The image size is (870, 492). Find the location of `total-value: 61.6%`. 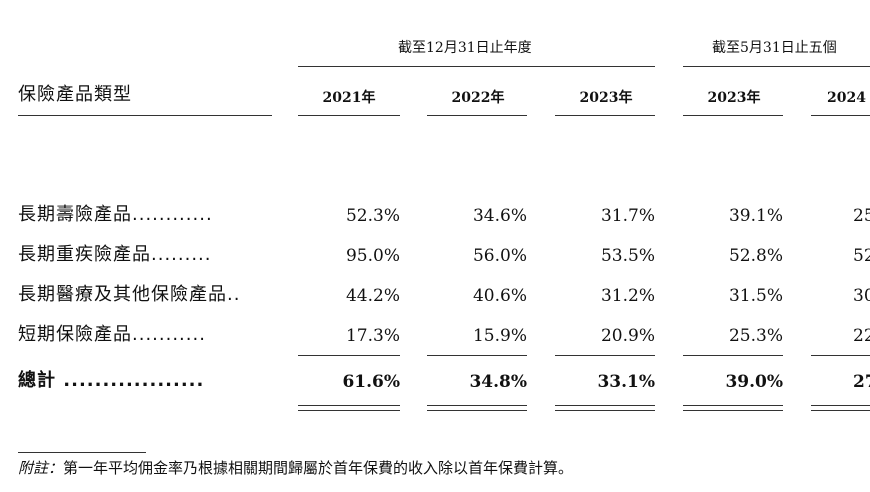

total-value: 61.6% is located at coordinates (371, 382).